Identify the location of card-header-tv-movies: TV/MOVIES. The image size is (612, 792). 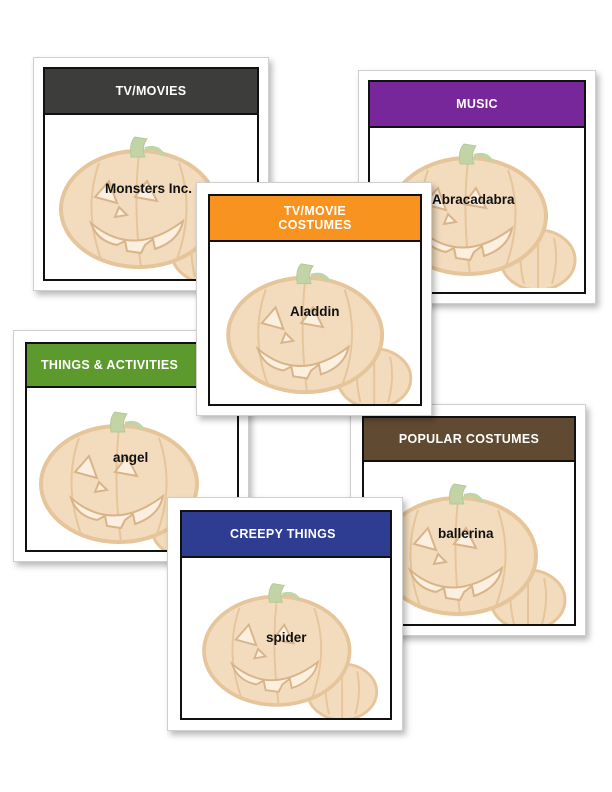
(151, 92).